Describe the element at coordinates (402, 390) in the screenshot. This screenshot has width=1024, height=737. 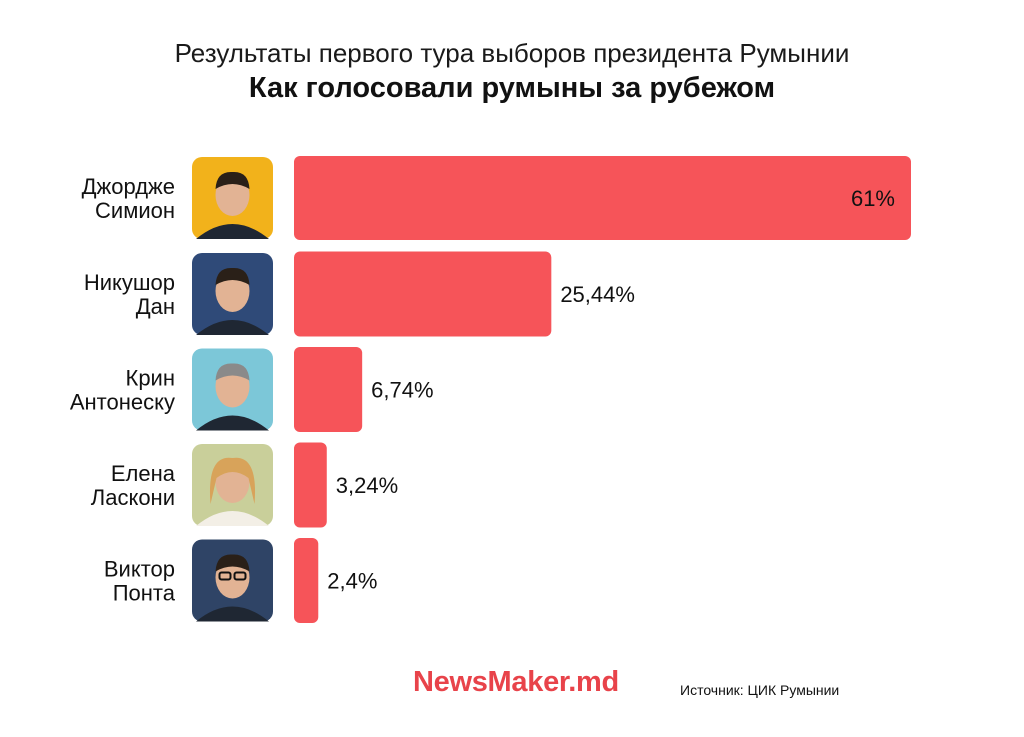
I see `value-label-3: 6,74%` at that location.